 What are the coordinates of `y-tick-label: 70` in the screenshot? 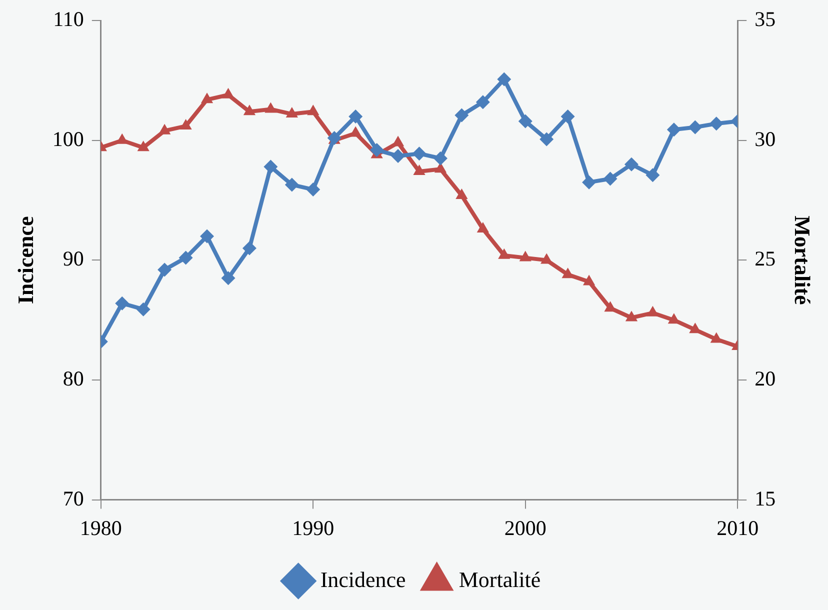 It's located at (73, 498).